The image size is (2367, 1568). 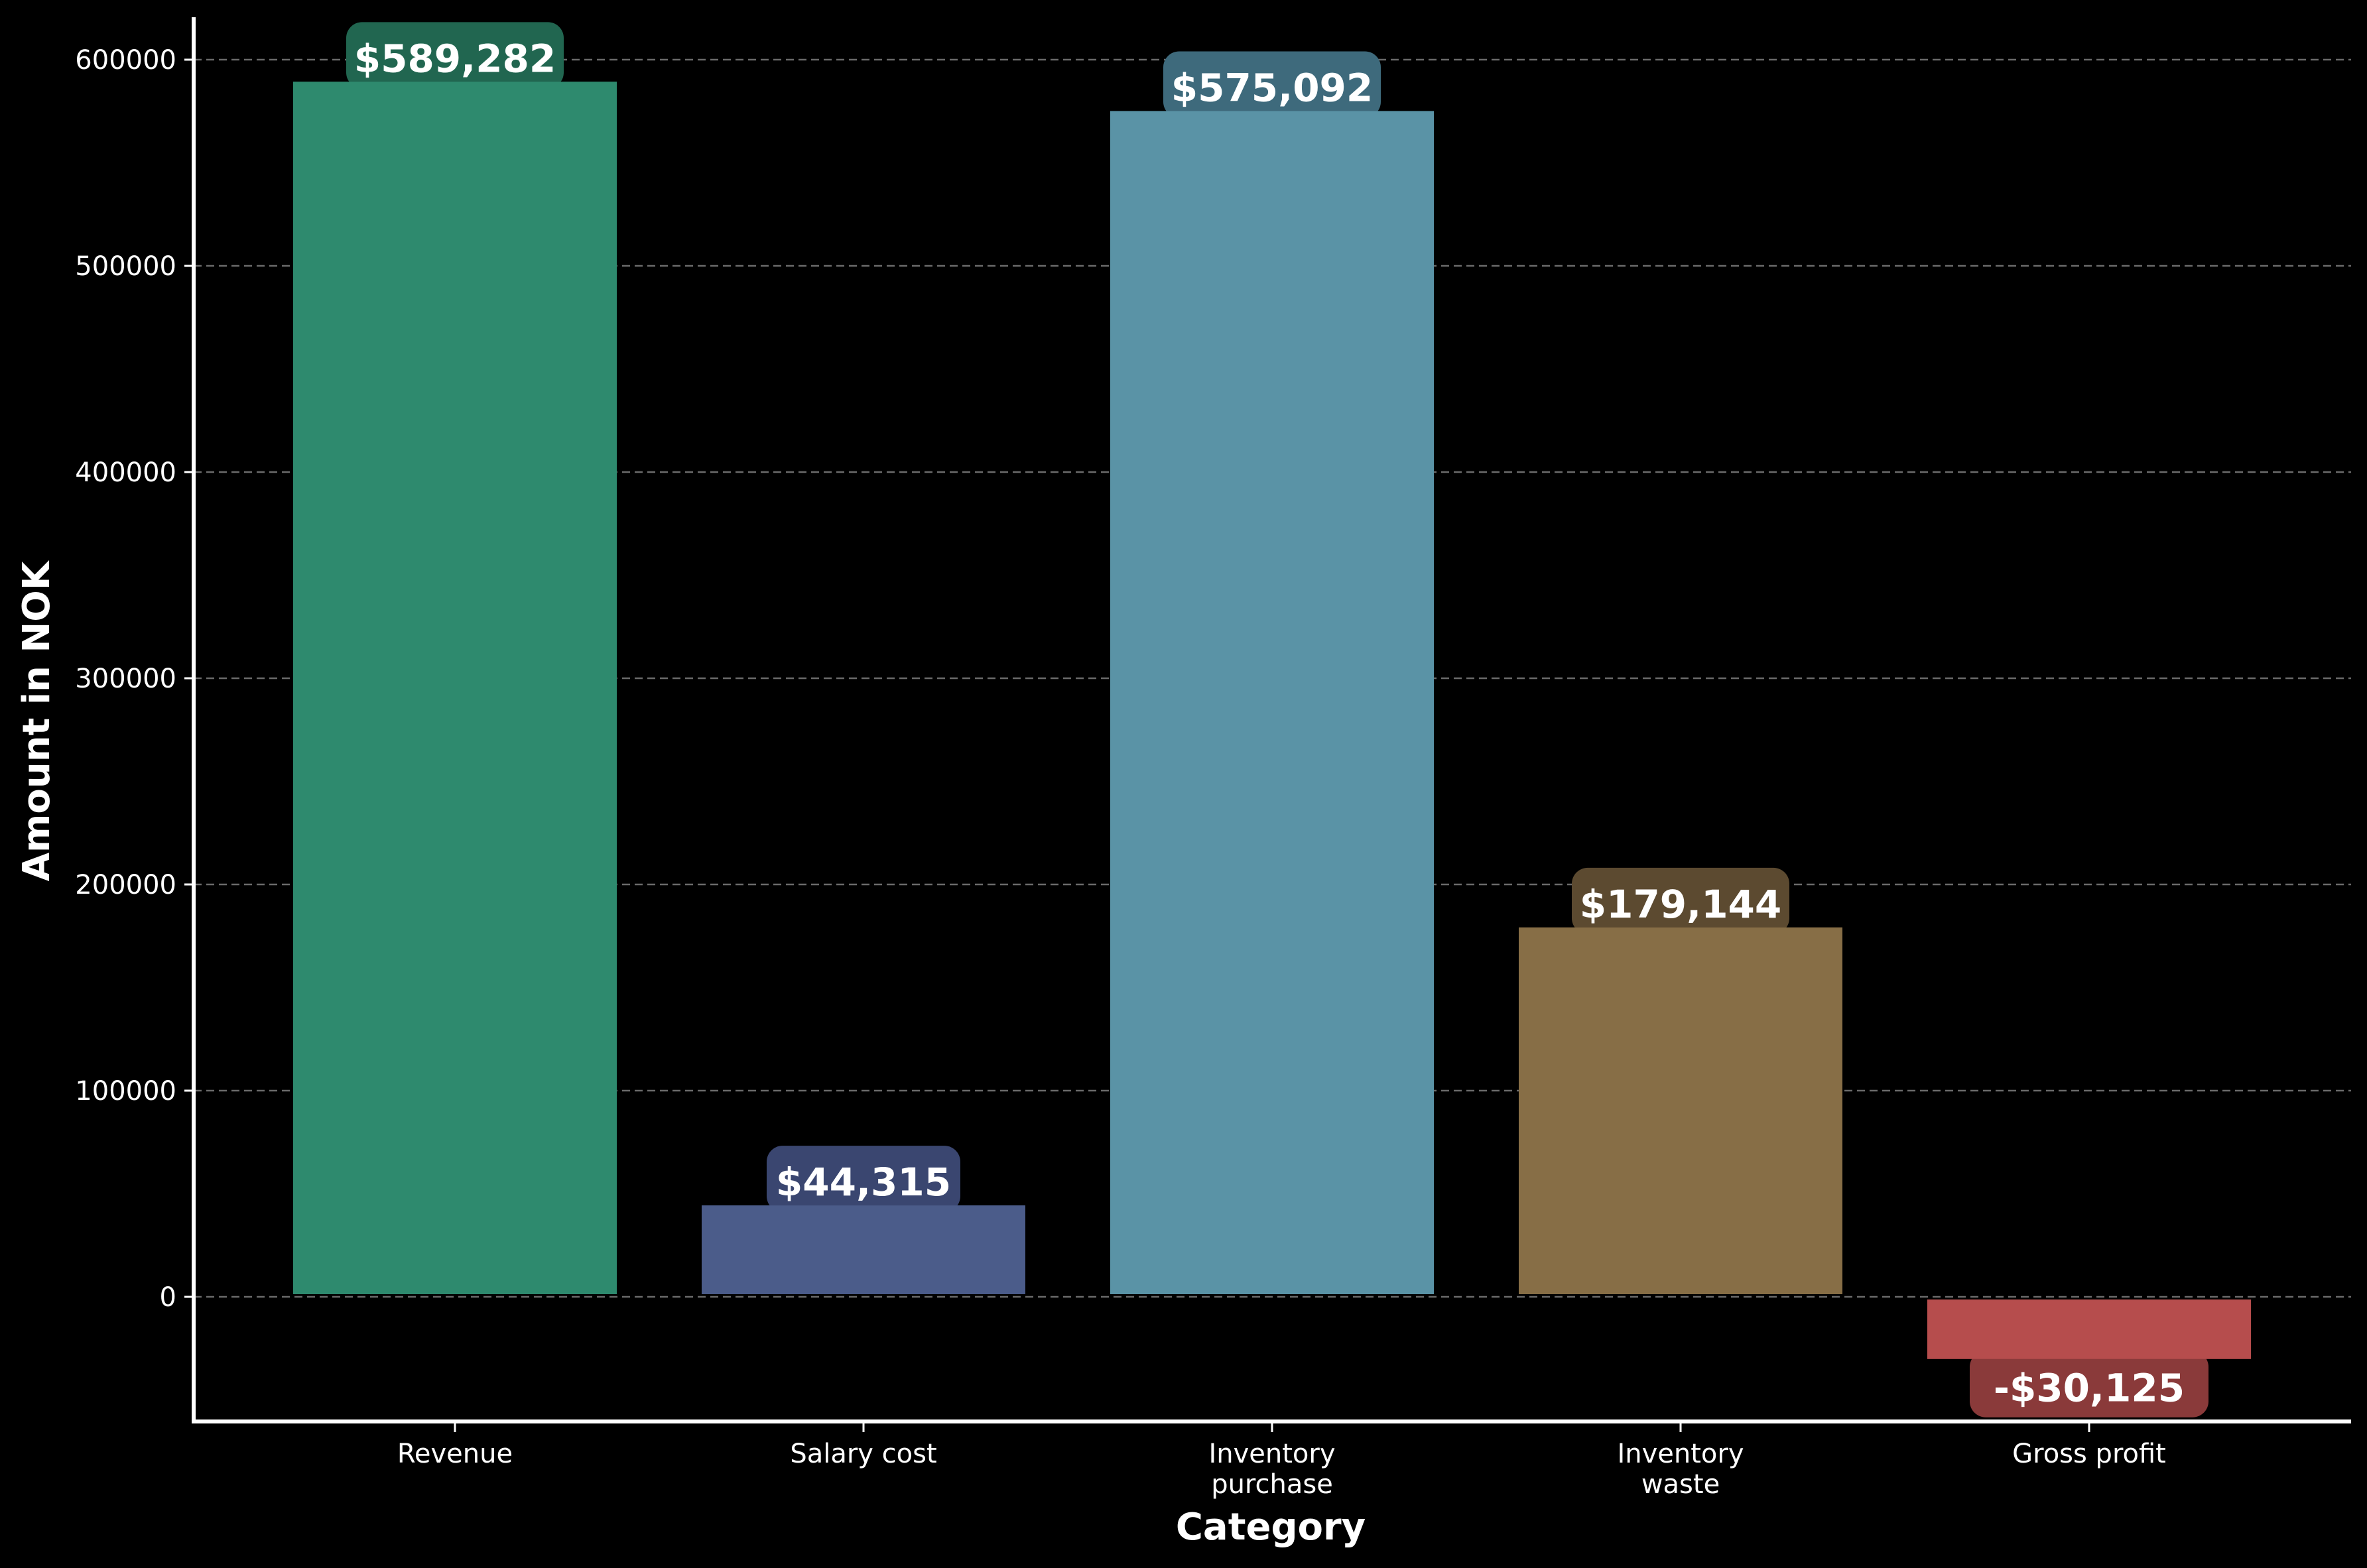 I want to click on value-label: $44,315, so click(x=863, y=1182).